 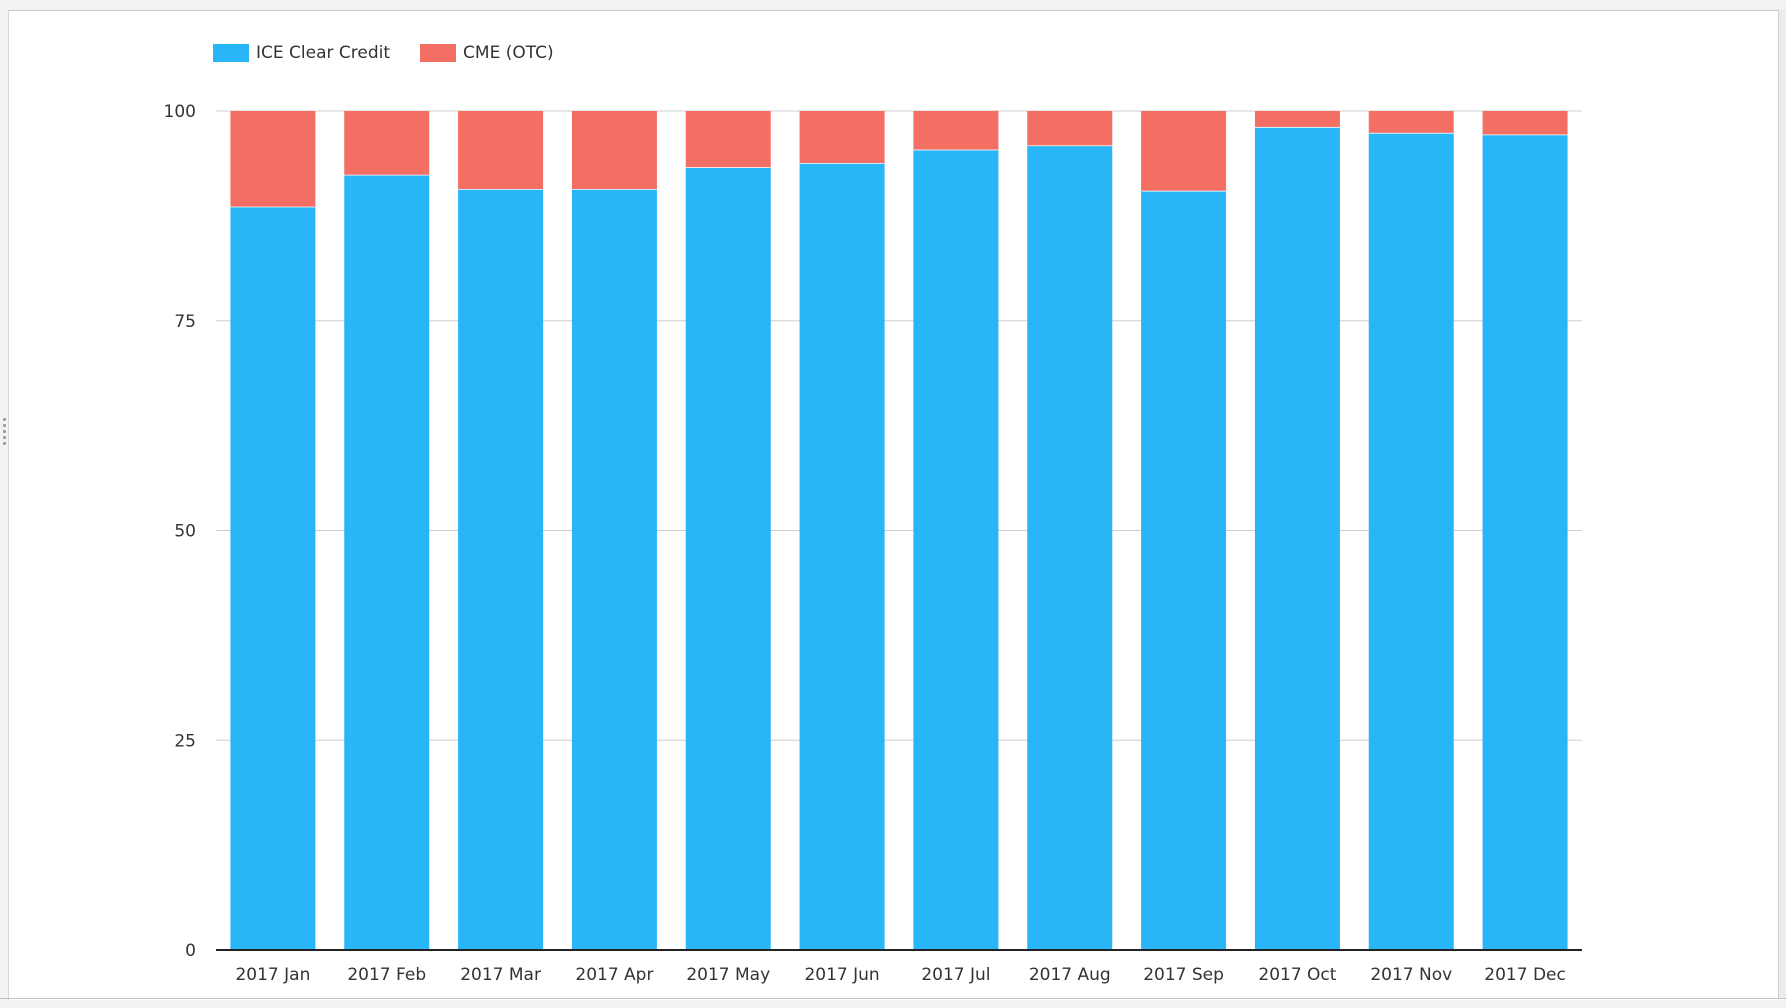 What do you see at coordinates (438, 53) in the screenshot?
I see `legend-swatch-cme` at bounding box center [438, 53].